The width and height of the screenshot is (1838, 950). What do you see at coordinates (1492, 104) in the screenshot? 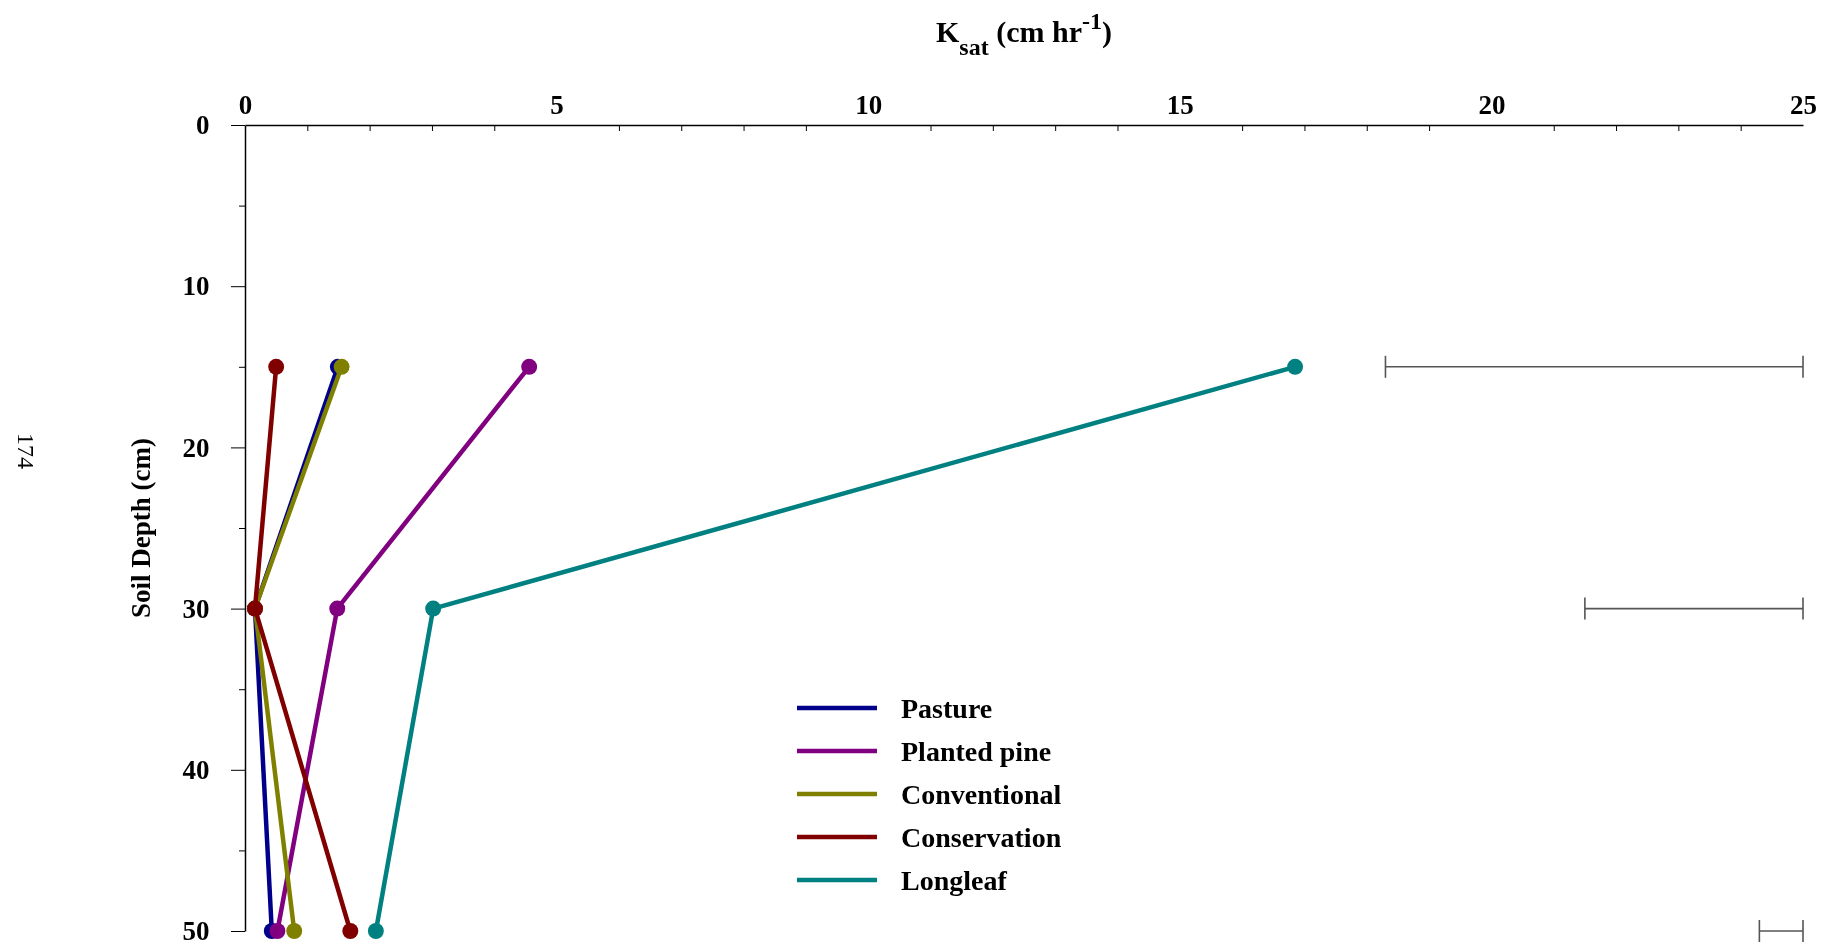
I see `x-tick-label: 20` at bounding box center [1492, 104].